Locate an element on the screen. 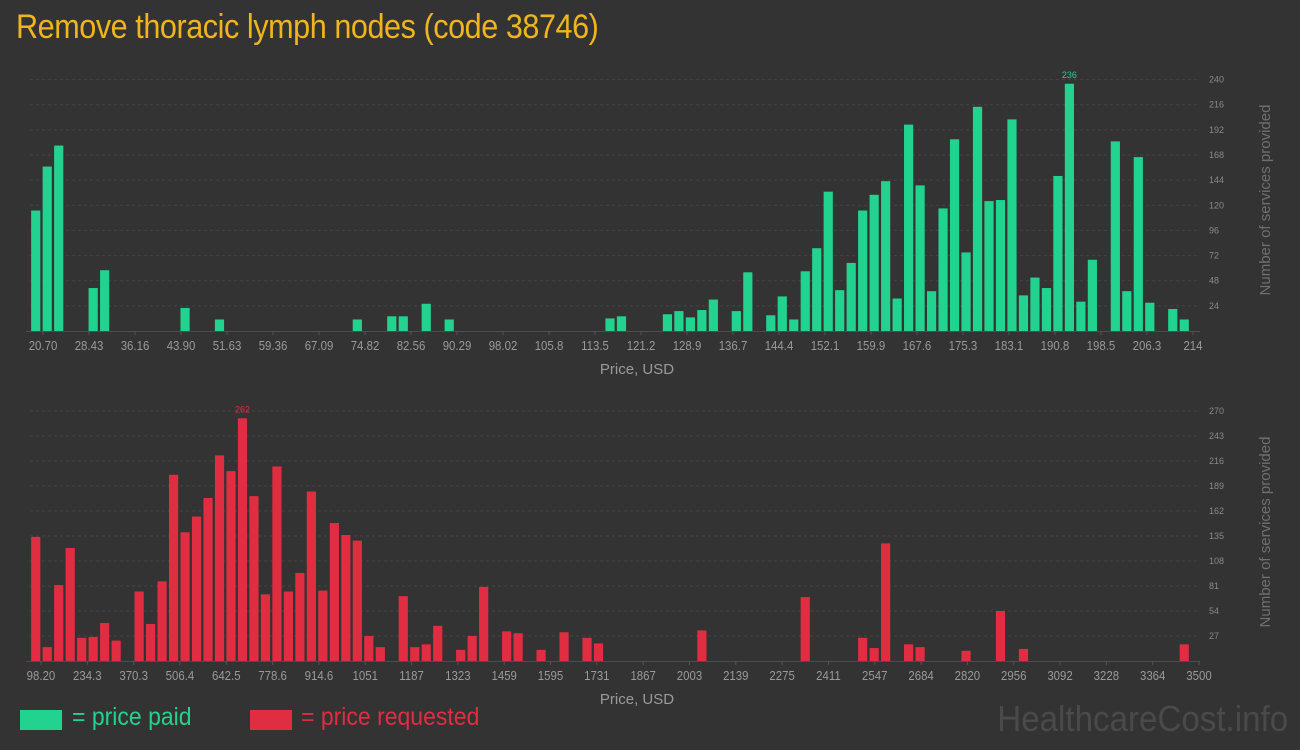 The width and height of the screenshot is (1300, 750). requested-x-tick-label: 370.3 is located at coordinates (133, 675).